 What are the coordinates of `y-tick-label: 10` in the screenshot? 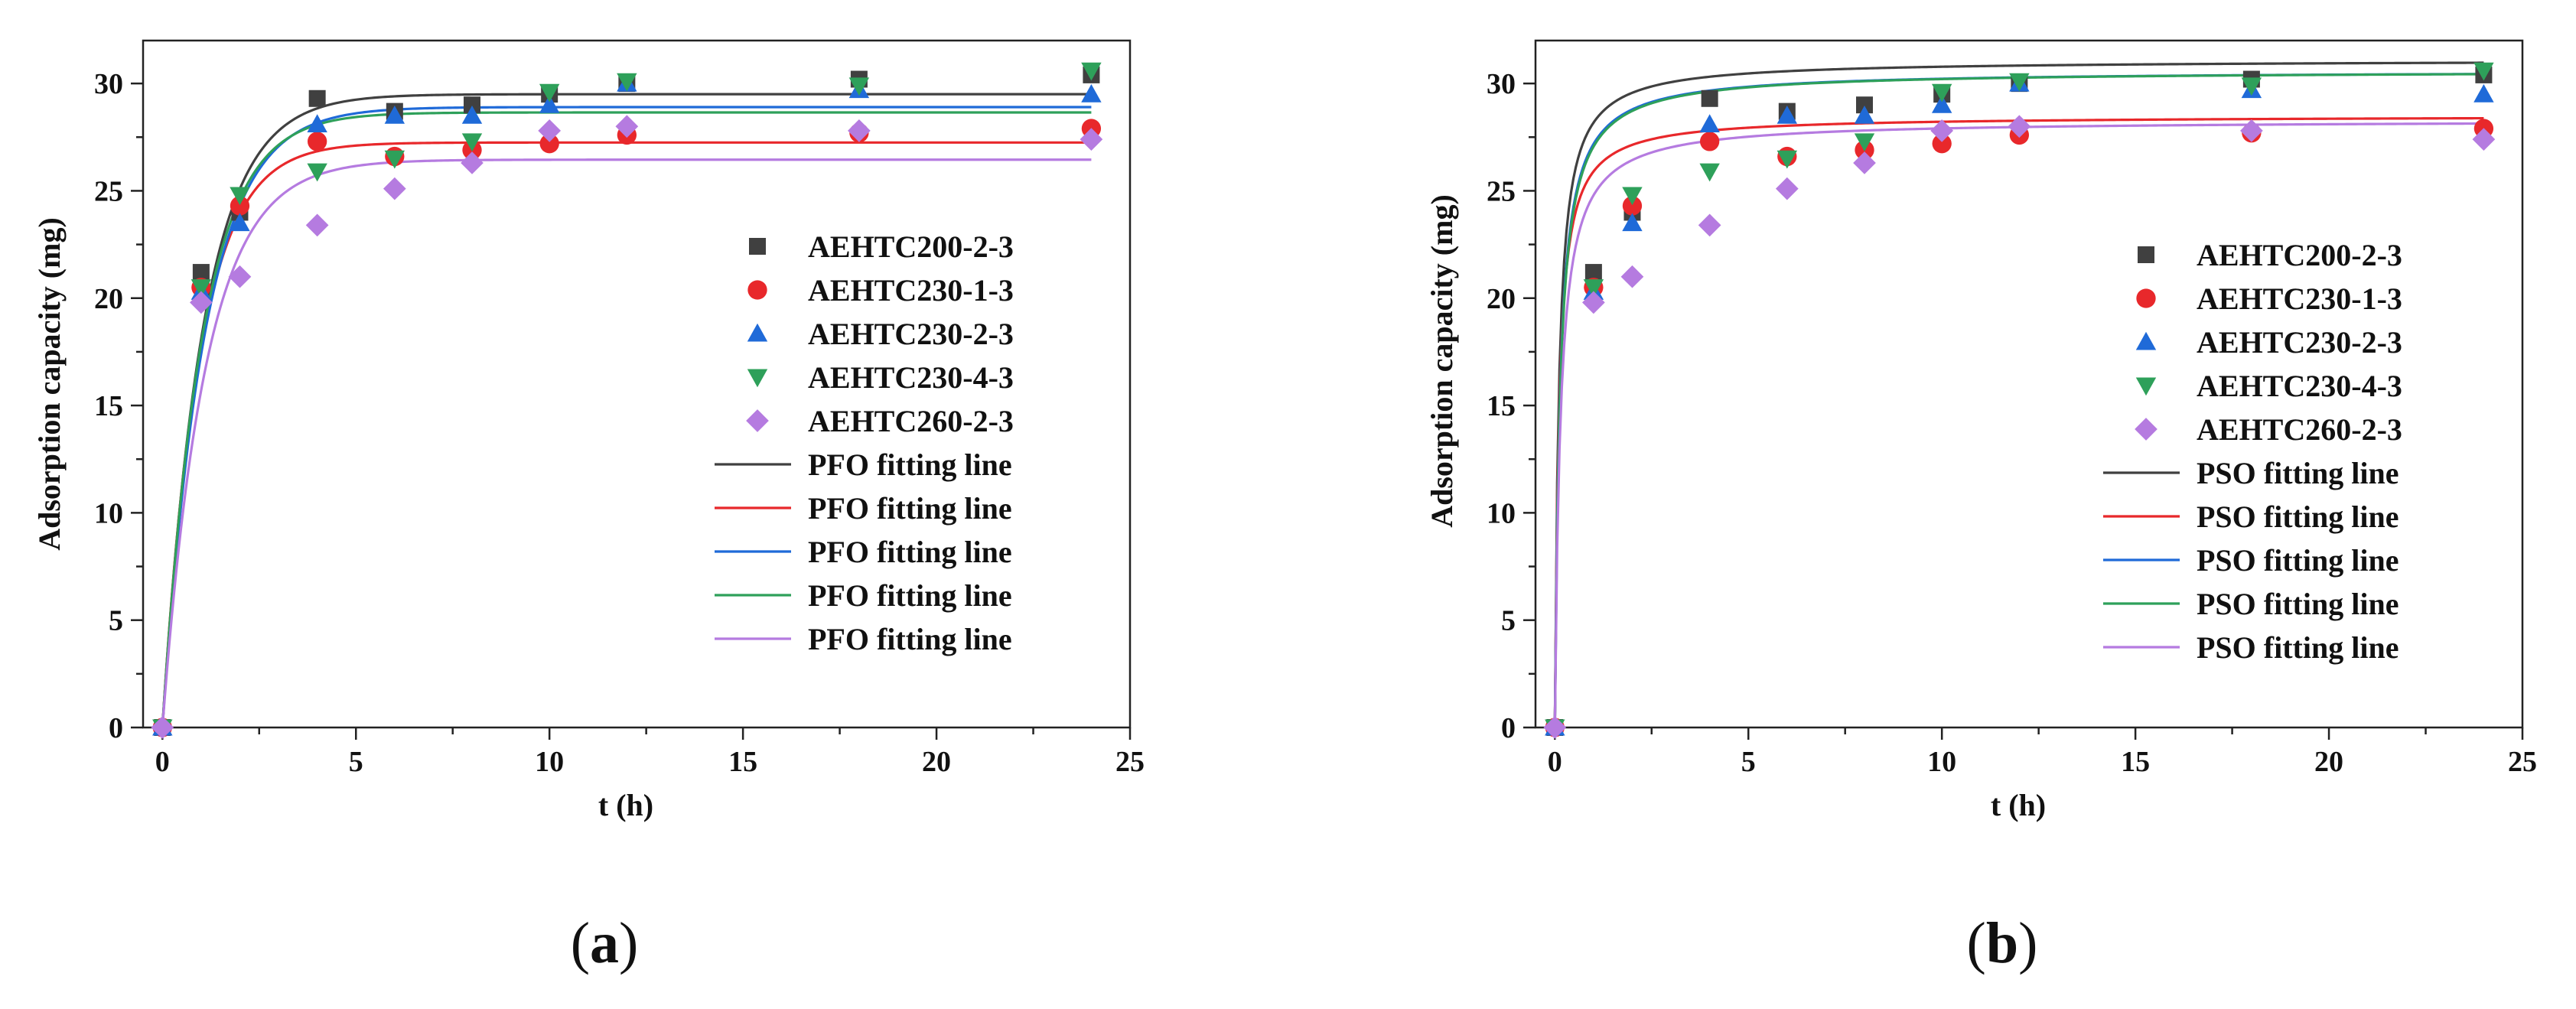 It's located at (109, 513).